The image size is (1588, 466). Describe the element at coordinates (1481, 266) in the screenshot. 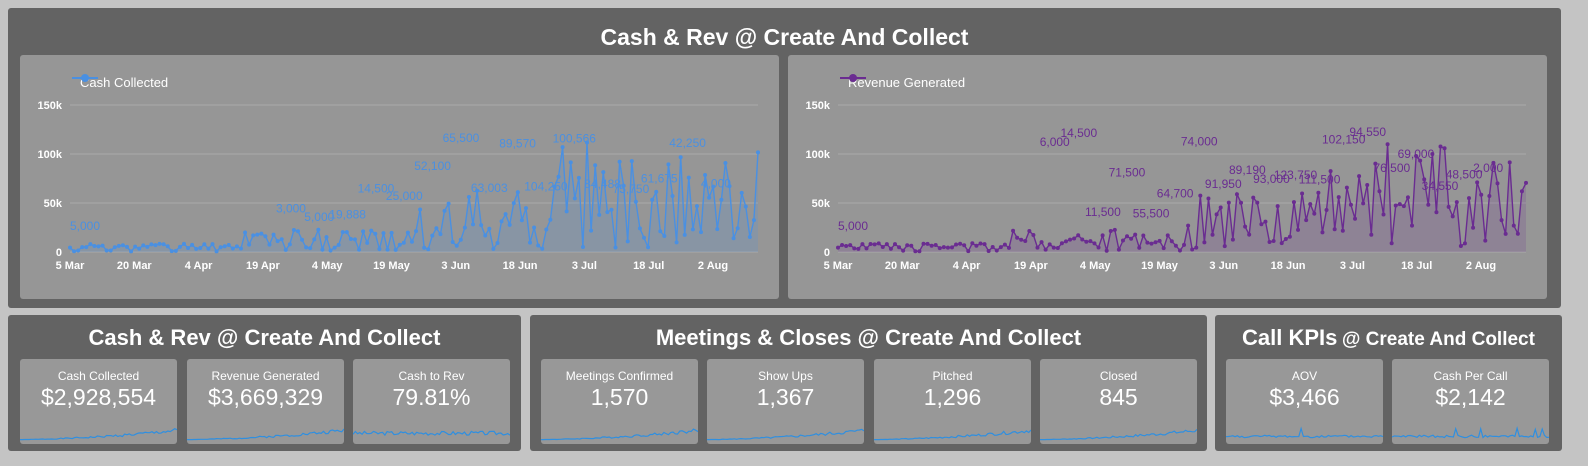

I see `x-tick-label: 2 Aug` at that location.